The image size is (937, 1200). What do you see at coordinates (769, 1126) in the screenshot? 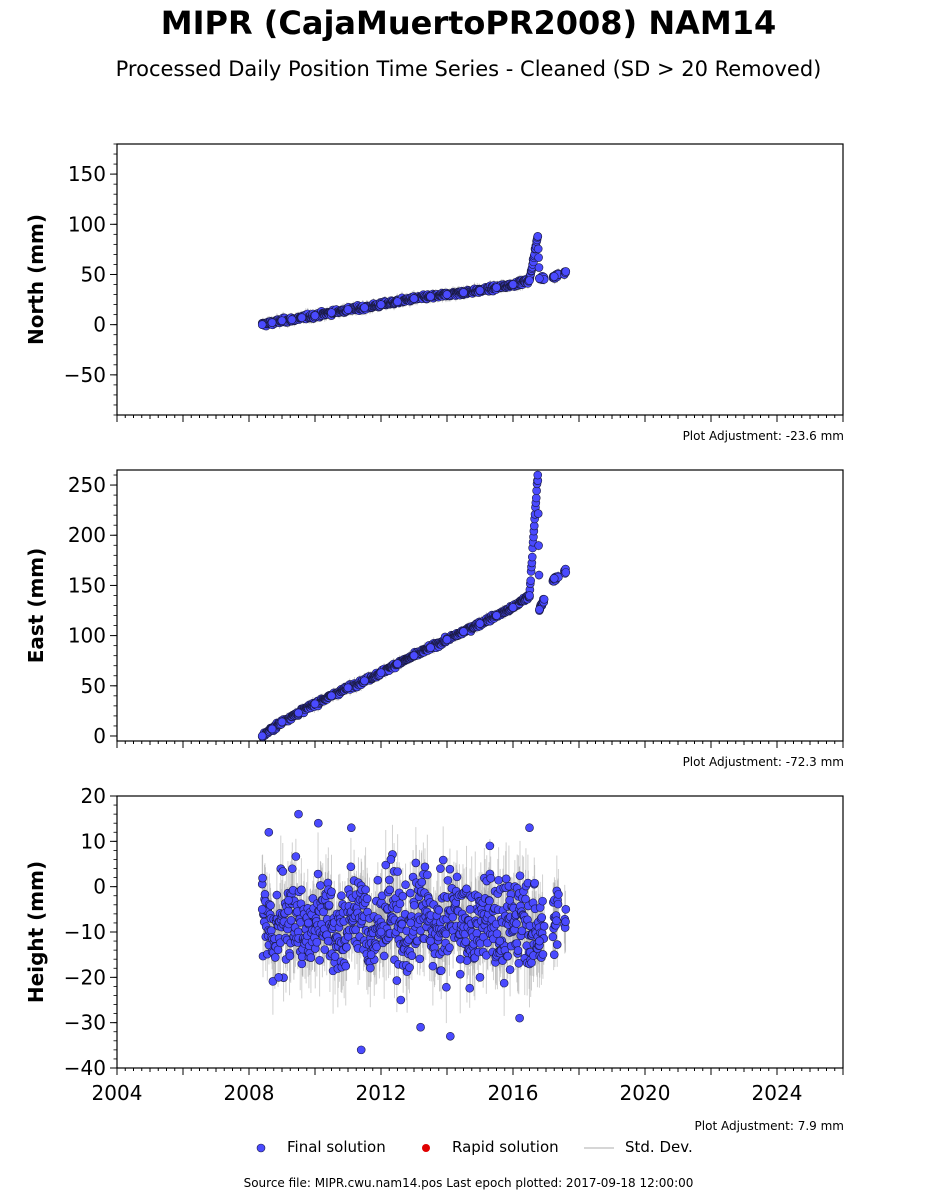
I see `height-plot-adjustment: Plot Adjustment: 7.9 mm` at bounding box center [769, 1126].